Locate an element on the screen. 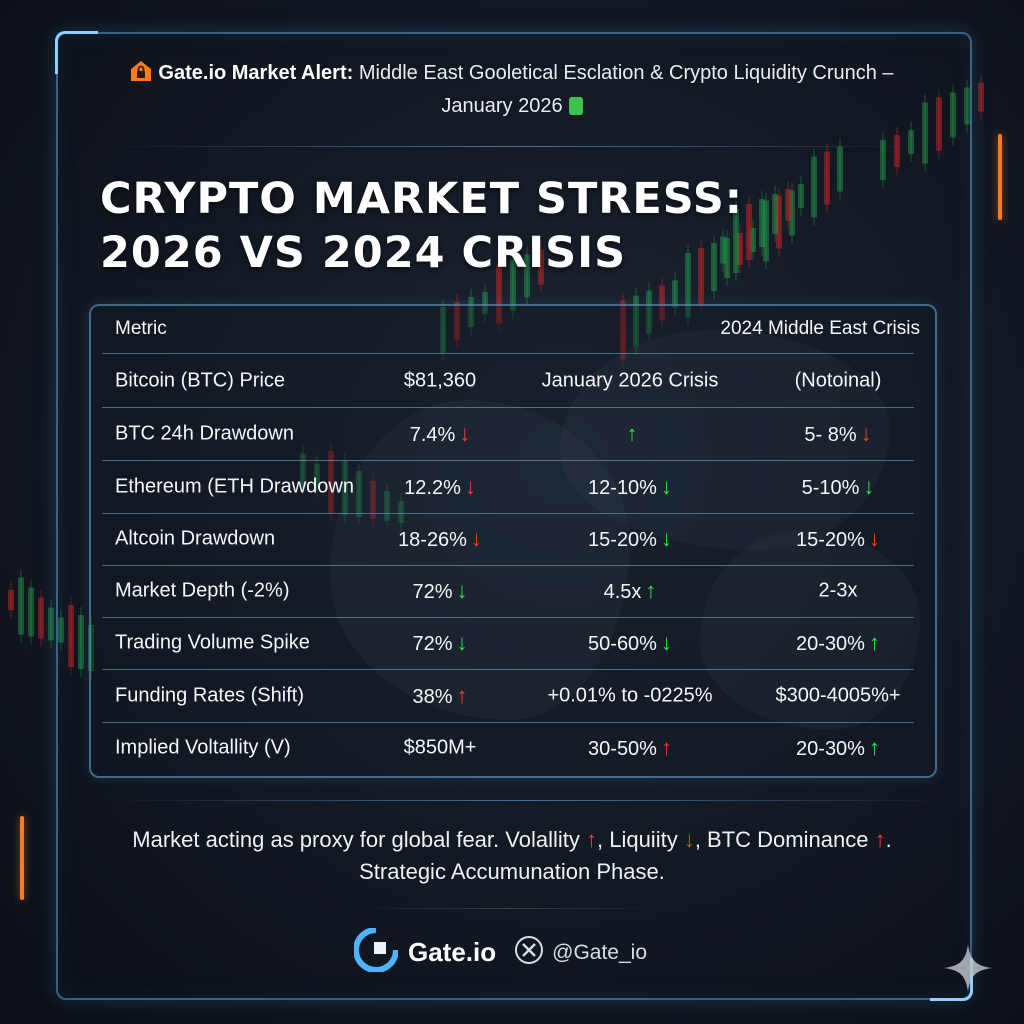  table-cell-metric: Trading Volume Spike is located at coordinates (212, 643).